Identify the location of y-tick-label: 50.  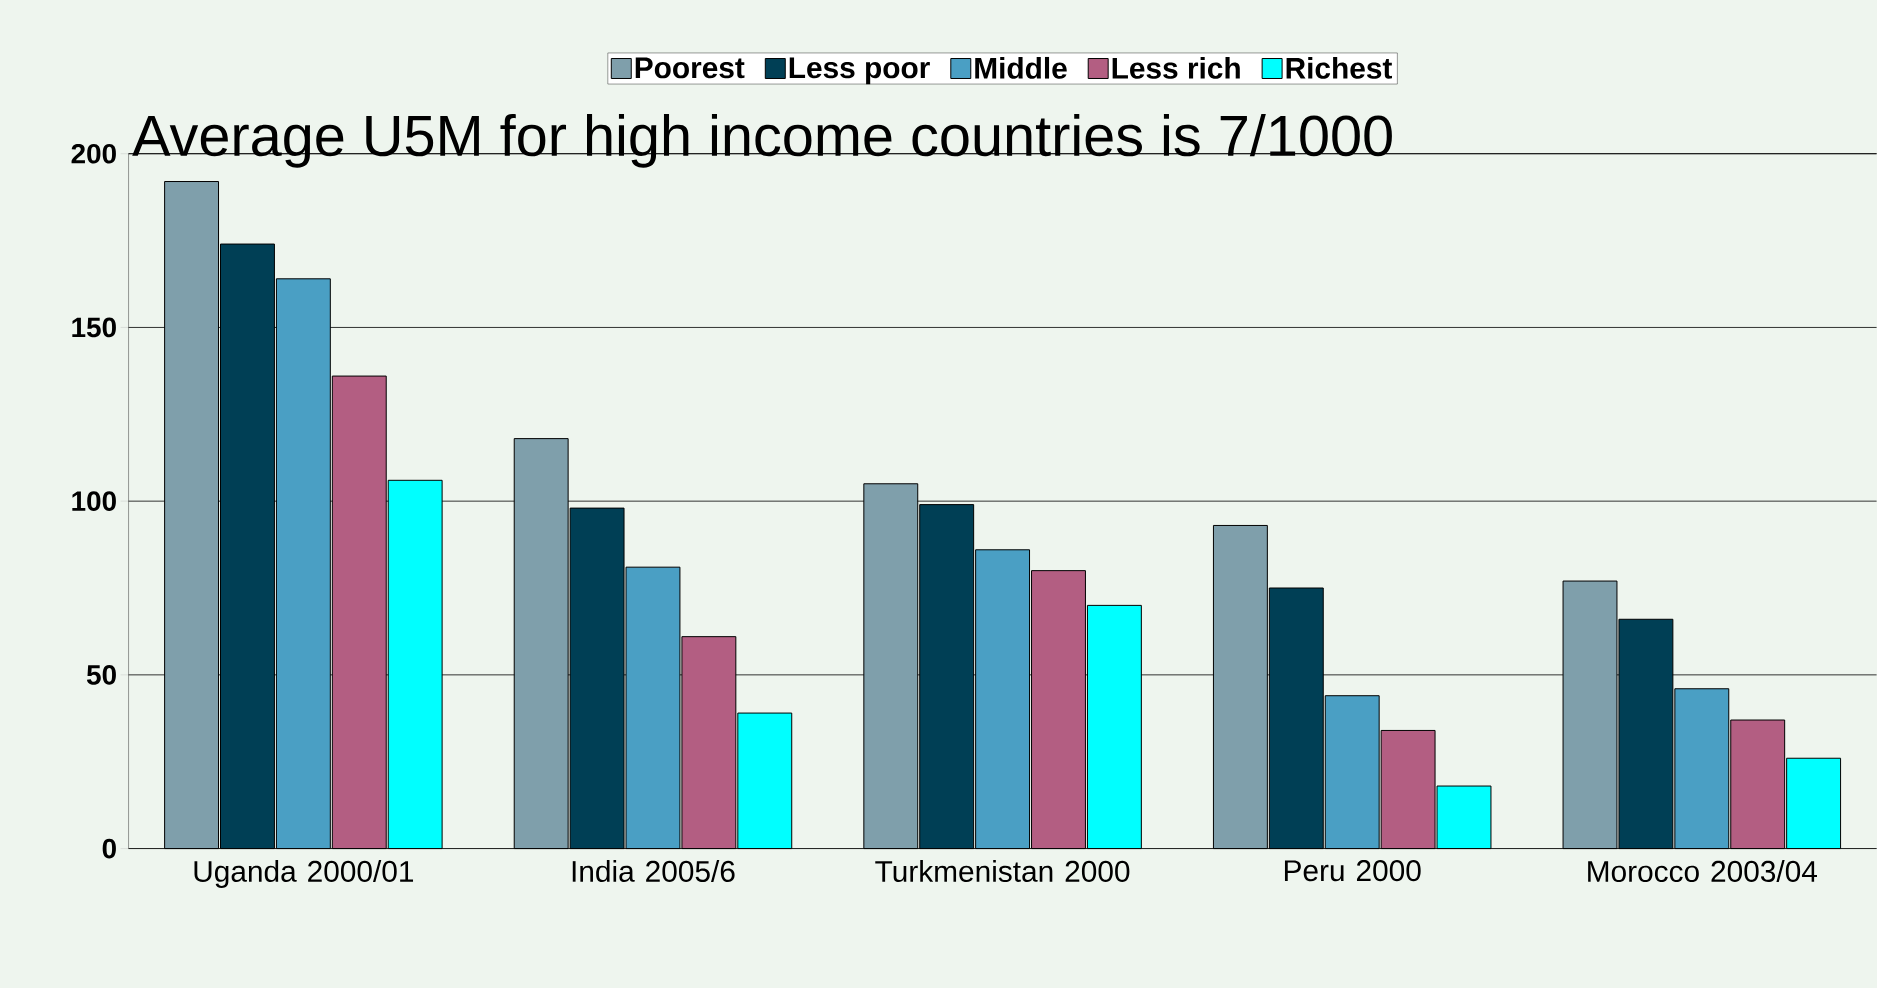
(101, 674).